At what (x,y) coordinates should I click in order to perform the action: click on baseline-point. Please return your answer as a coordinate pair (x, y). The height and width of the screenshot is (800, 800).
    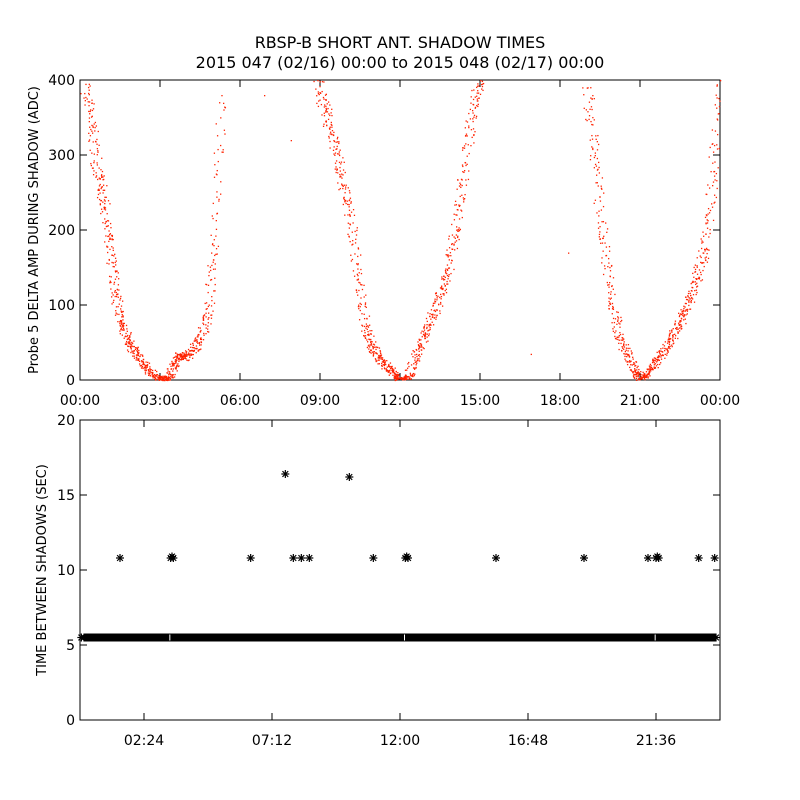
    Looking at the image, I should click on (716, 637).